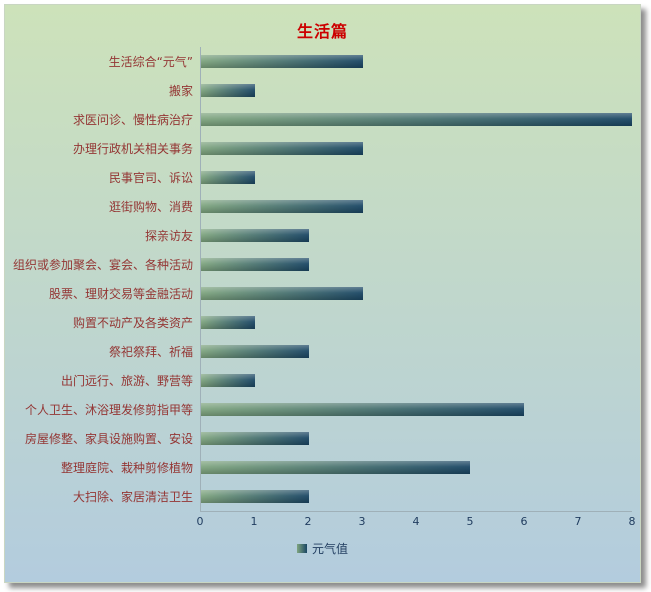  Describe the element at coordinates (308, 521) in the screenshot. I see `x-tick-label: 2` at that location.